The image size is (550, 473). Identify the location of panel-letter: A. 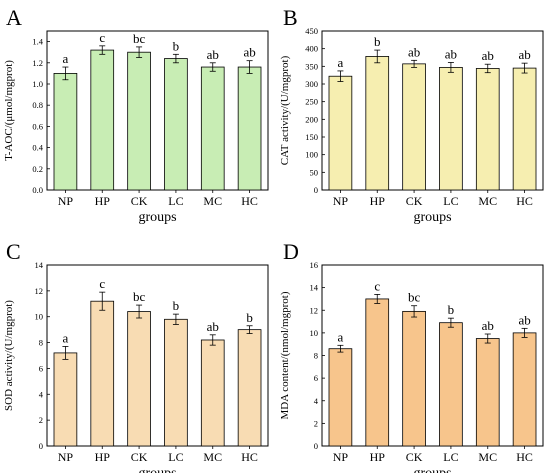
(14, 17).